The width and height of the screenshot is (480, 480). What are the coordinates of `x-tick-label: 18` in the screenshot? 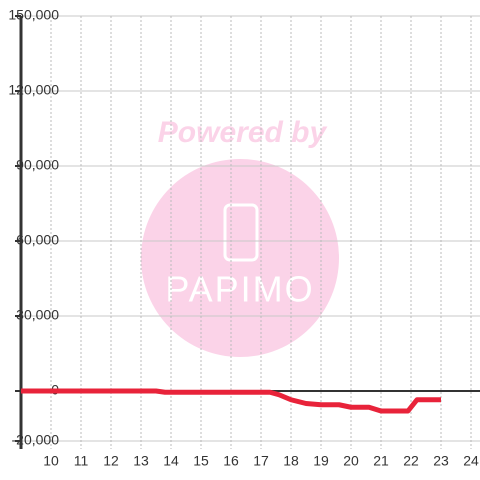 It's located at (291, 461).